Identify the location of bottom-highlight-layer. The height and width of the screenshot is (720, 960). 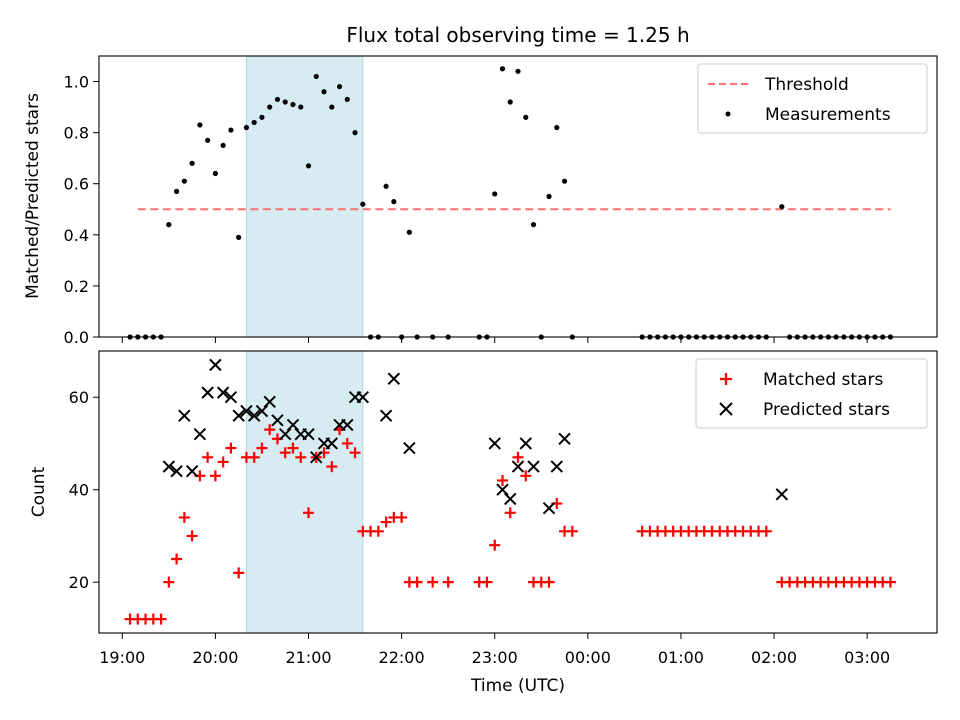
(304, 492).